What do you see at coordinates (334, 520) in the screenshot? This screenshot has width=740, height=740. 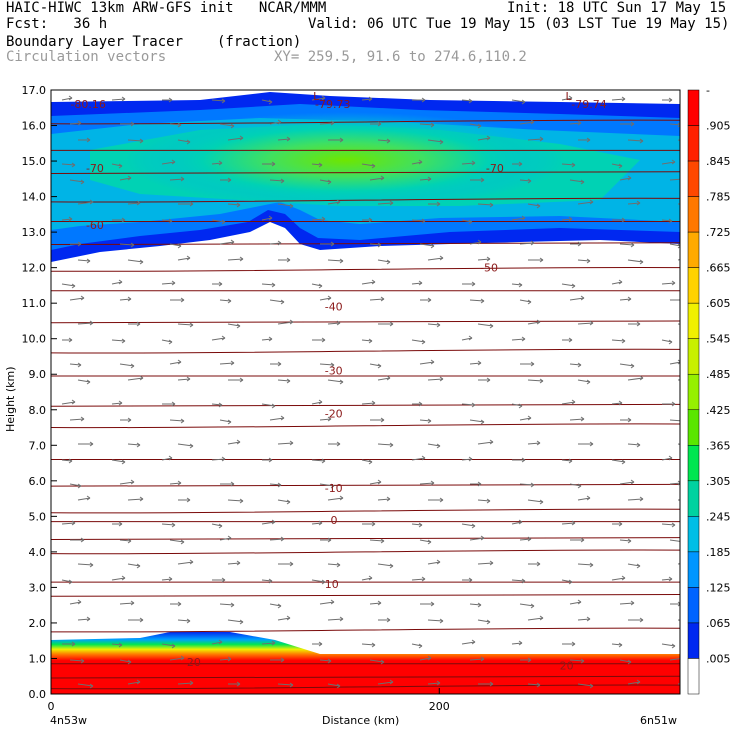 I see `contour-label: 0` at bounding box center [334, 520].